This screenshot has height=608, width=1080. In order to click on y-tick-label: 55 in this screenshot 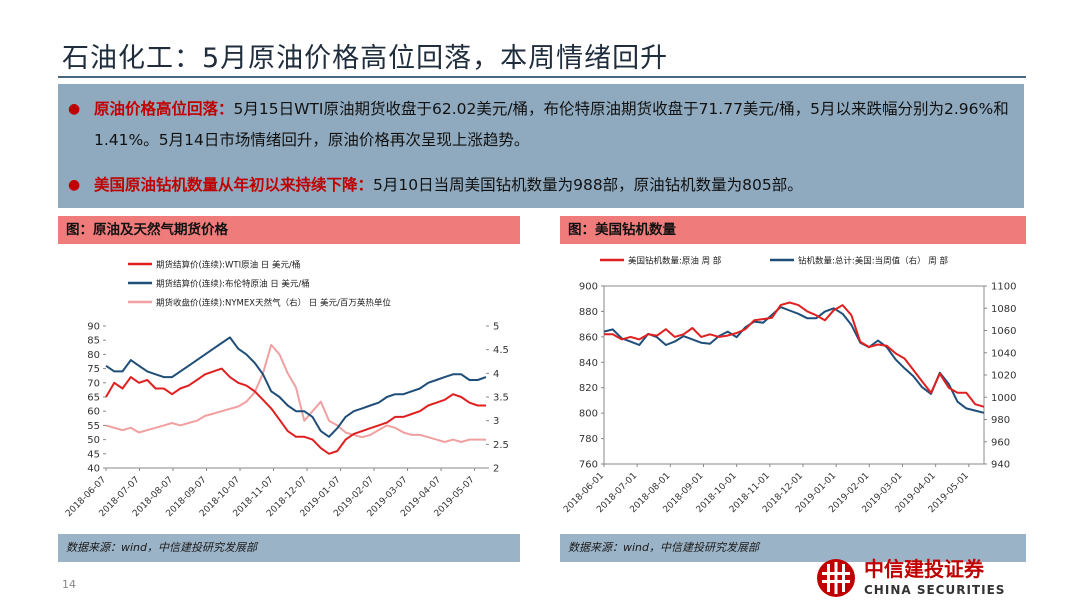, I will do `click(93, 426)`.